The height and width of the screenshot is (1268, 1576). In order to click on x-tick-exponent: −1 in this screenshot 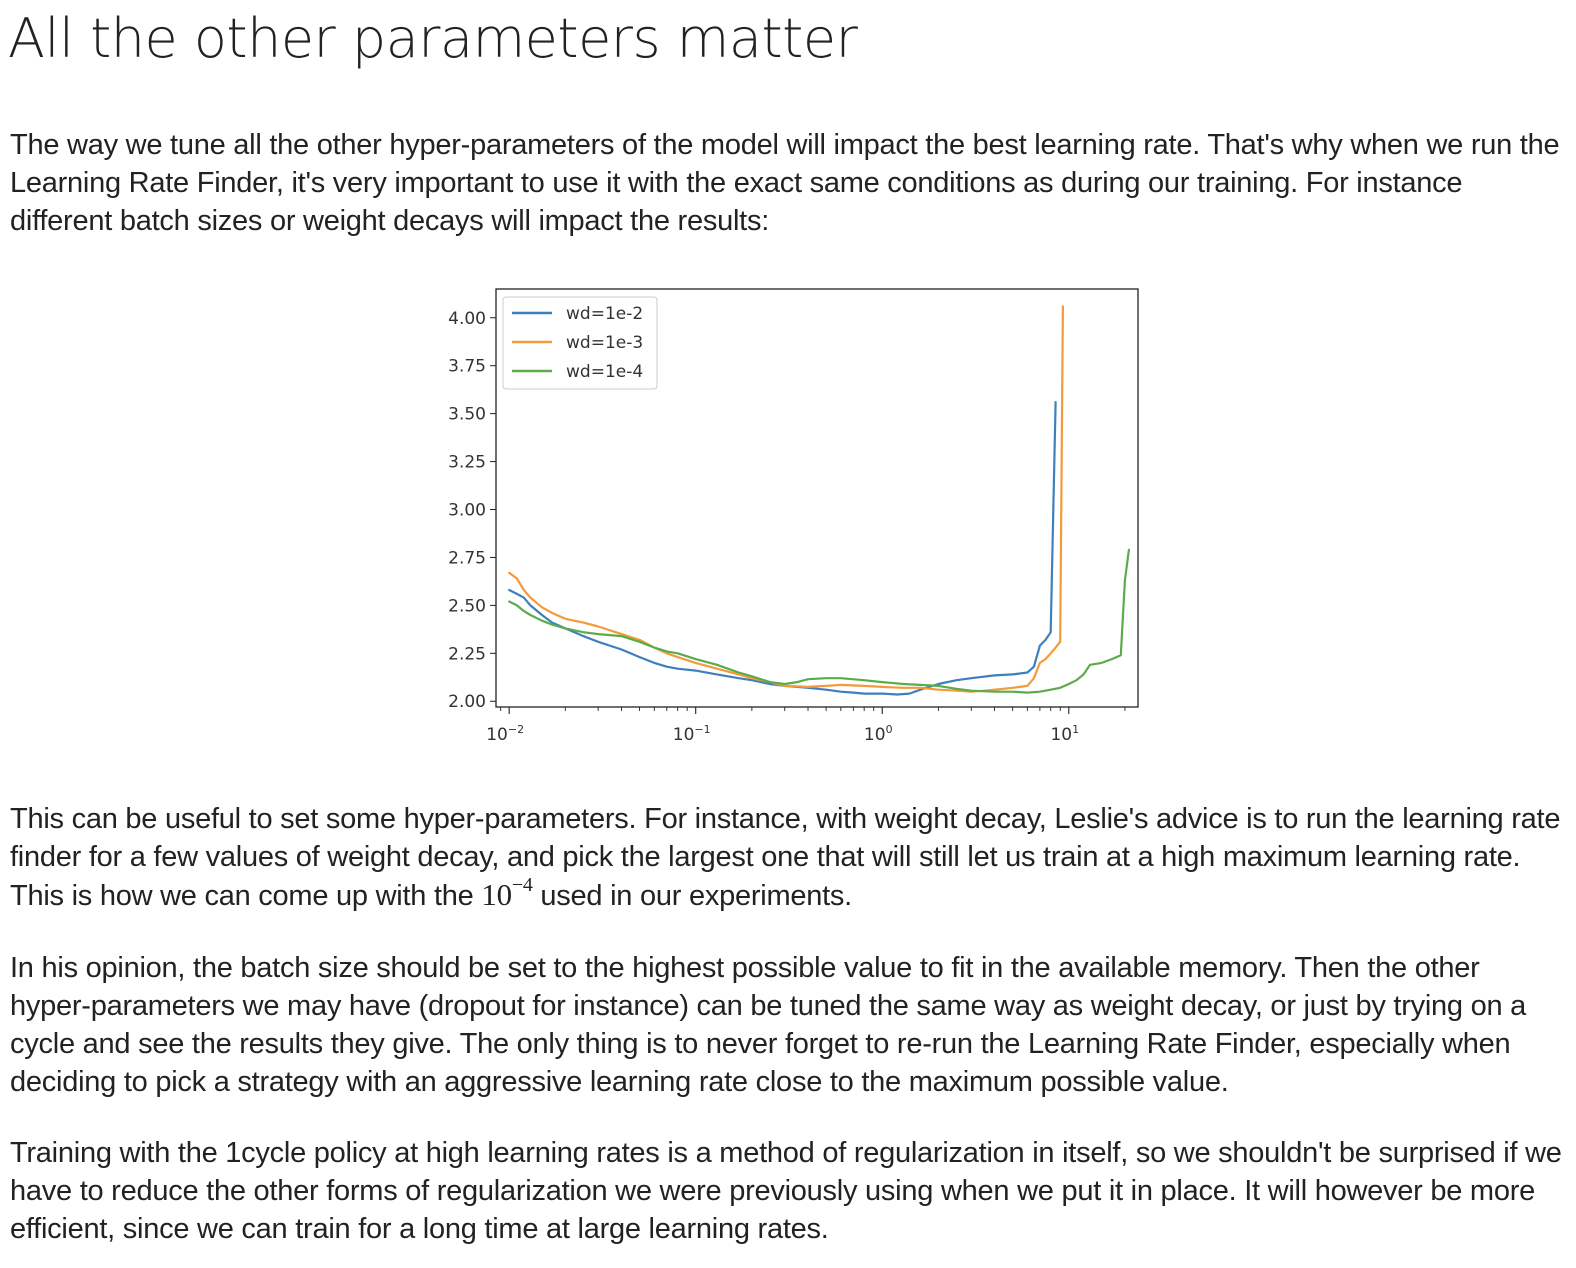, I will do `click(702, 729)`.